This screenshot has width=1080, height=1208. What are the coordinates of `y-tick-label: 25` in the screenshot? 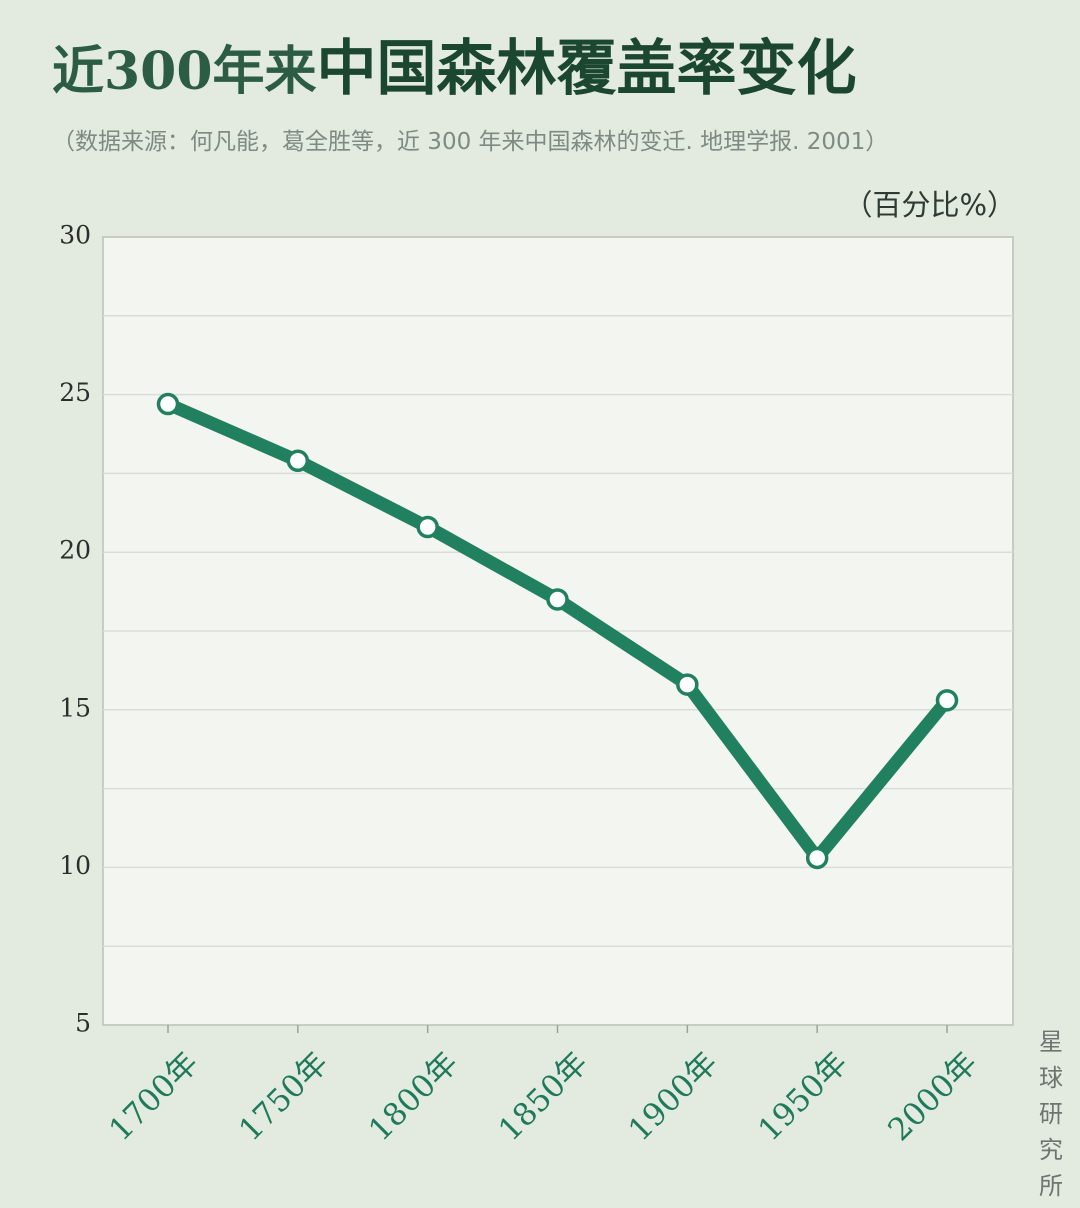 It's located at (75, 392).